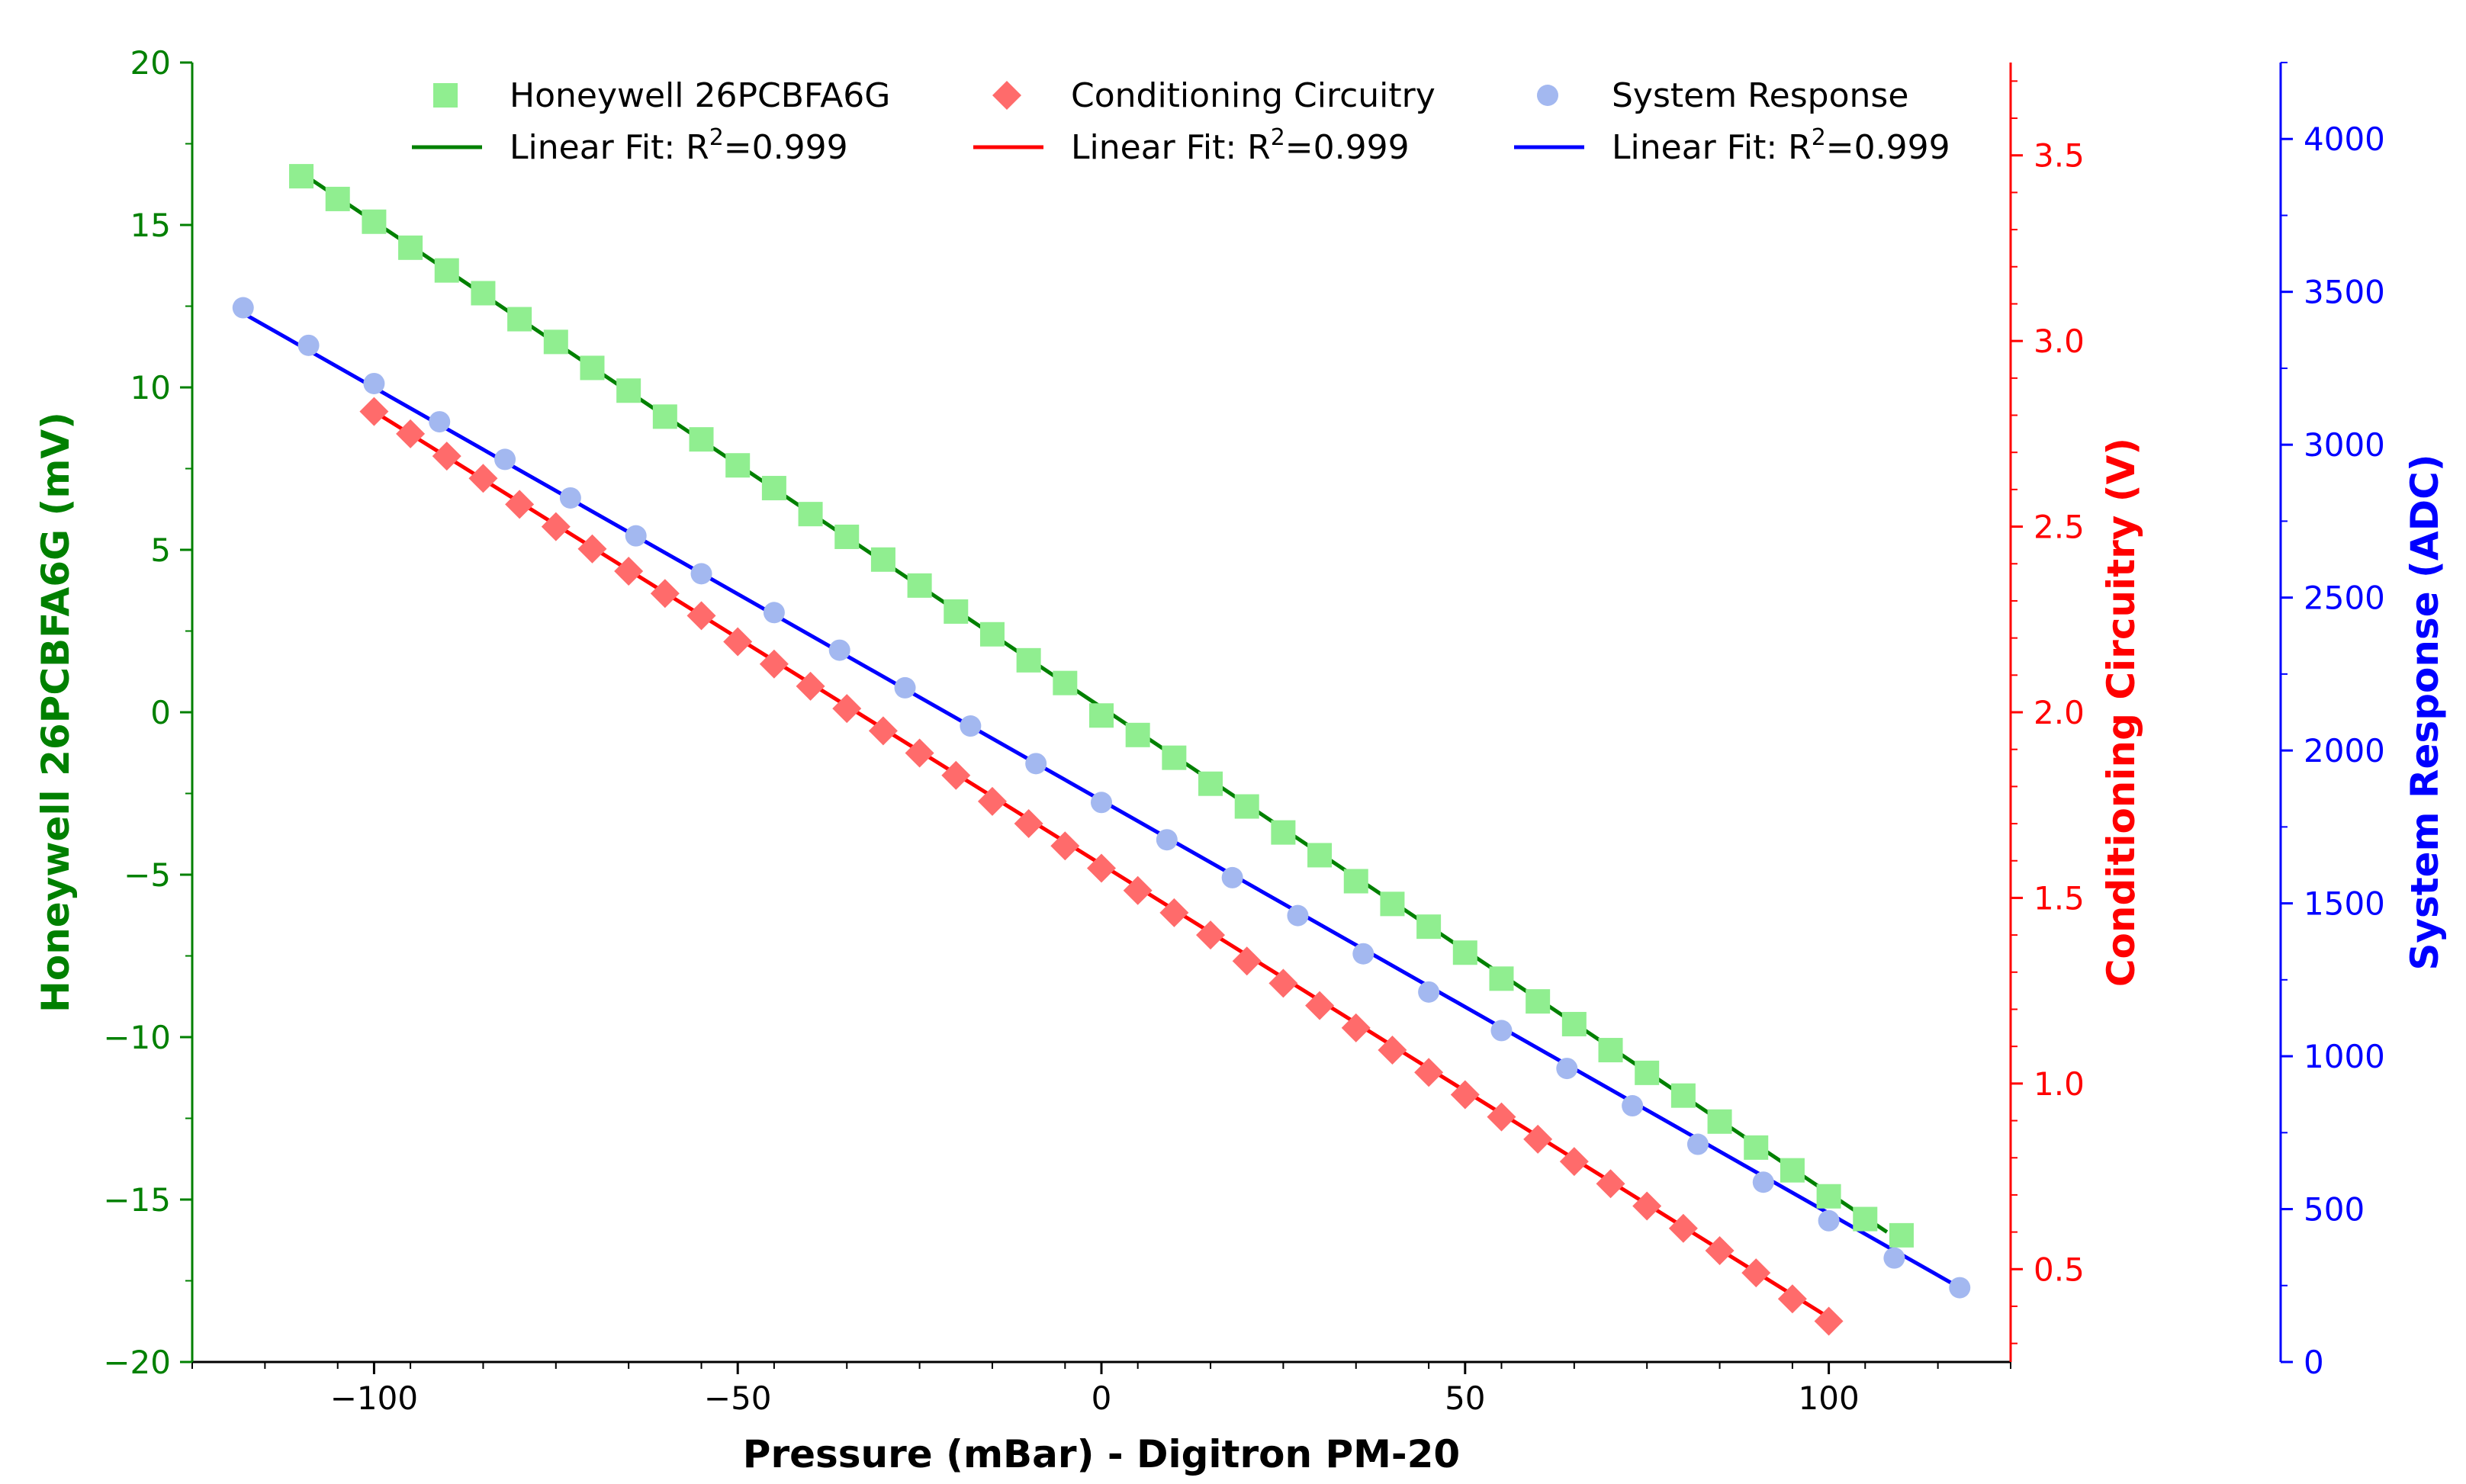 The width and height of the screenshot is (2466, 1484). Describe the element at coordinates (150, 63) in the screenshot. I see `left-tick-label: 20` at that location.